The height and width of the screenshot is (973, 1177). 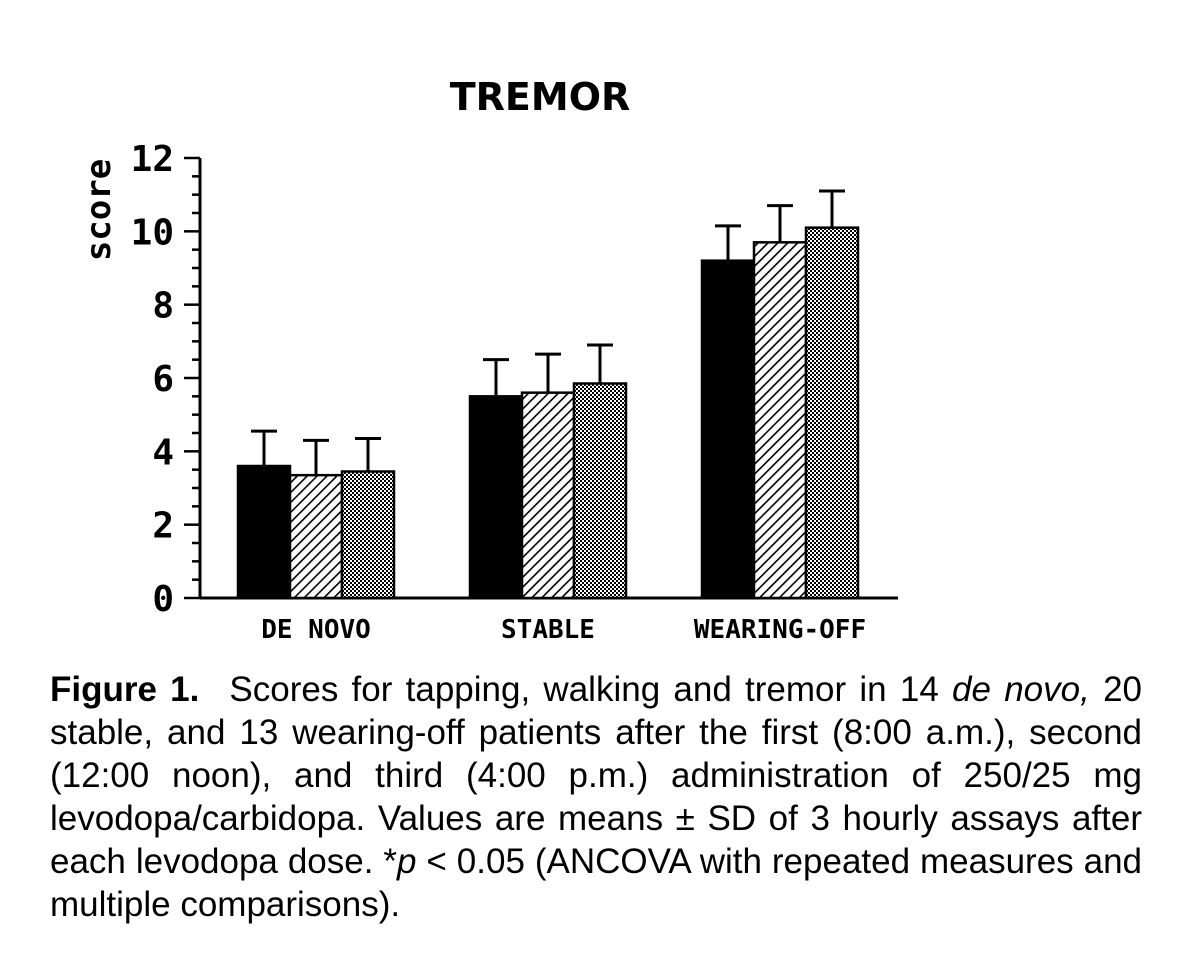 What do you see at coordinates (600, 491) in the screenshot?
I see `bar-stippled-stable` at bounding box center [600, 491].